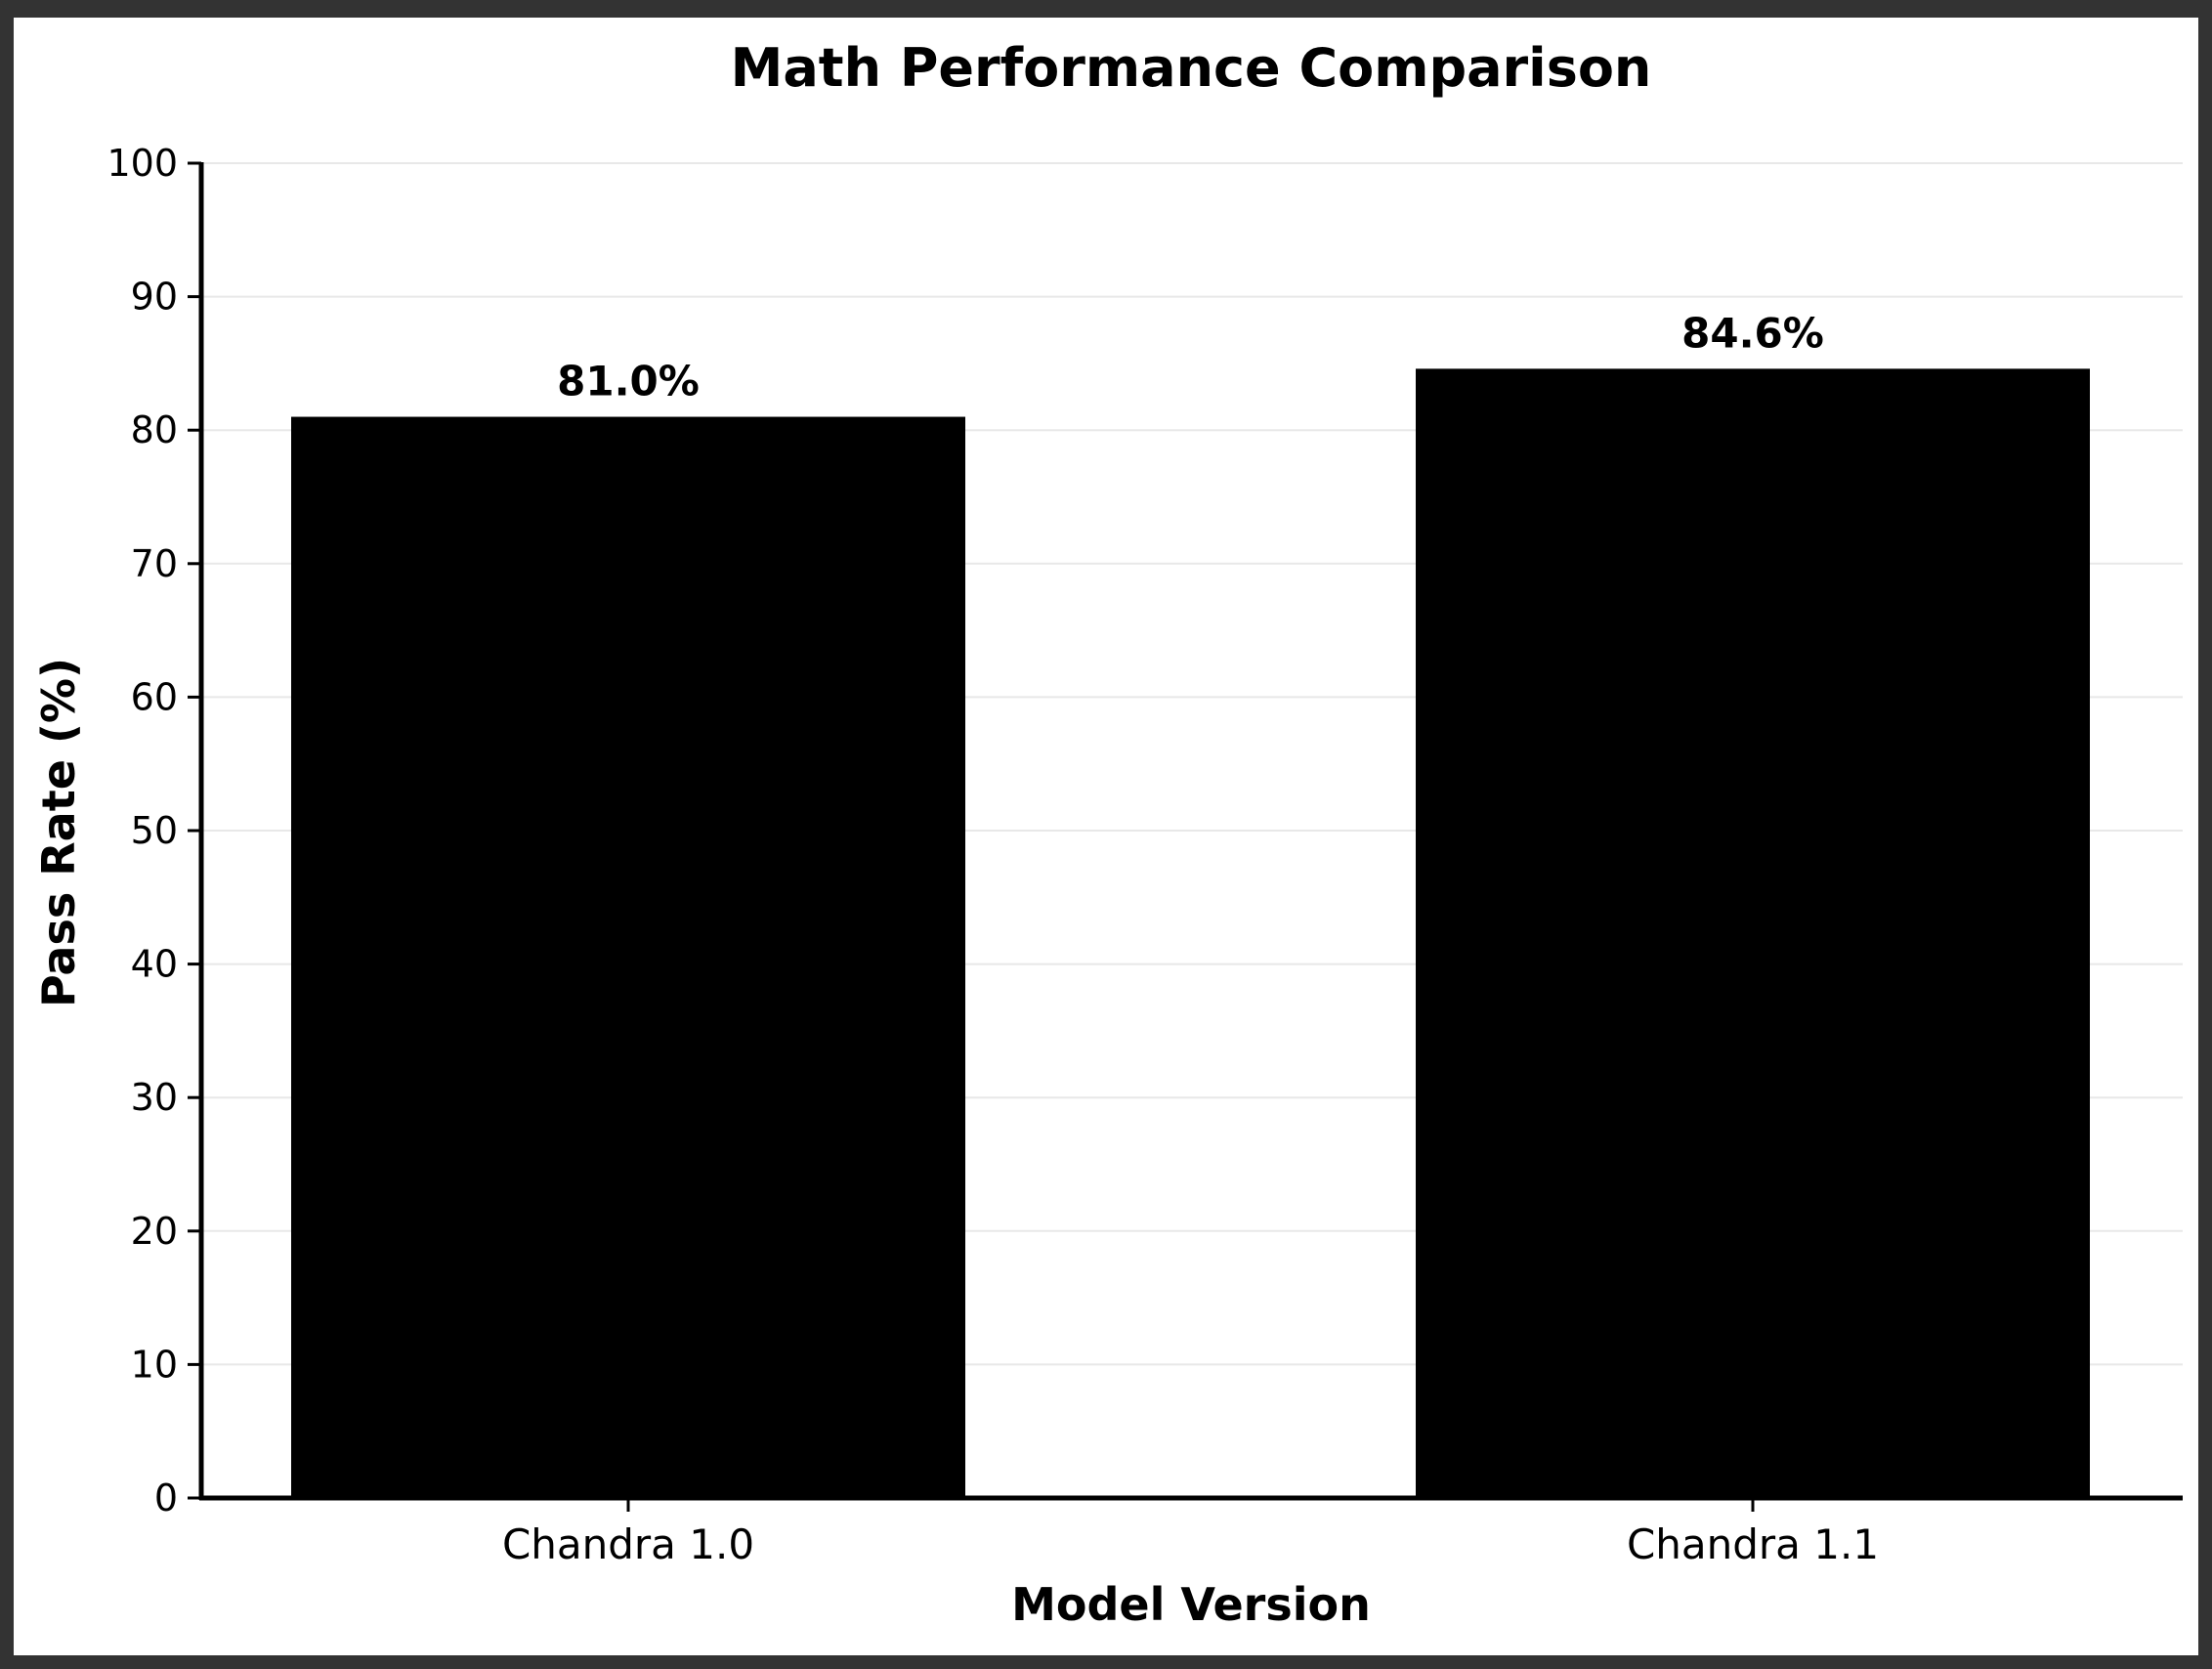  What do you see at coordinates (154, 429) in the screenshot?
I see `y-tick-label-8: 80` at bounding box center [154, 429].